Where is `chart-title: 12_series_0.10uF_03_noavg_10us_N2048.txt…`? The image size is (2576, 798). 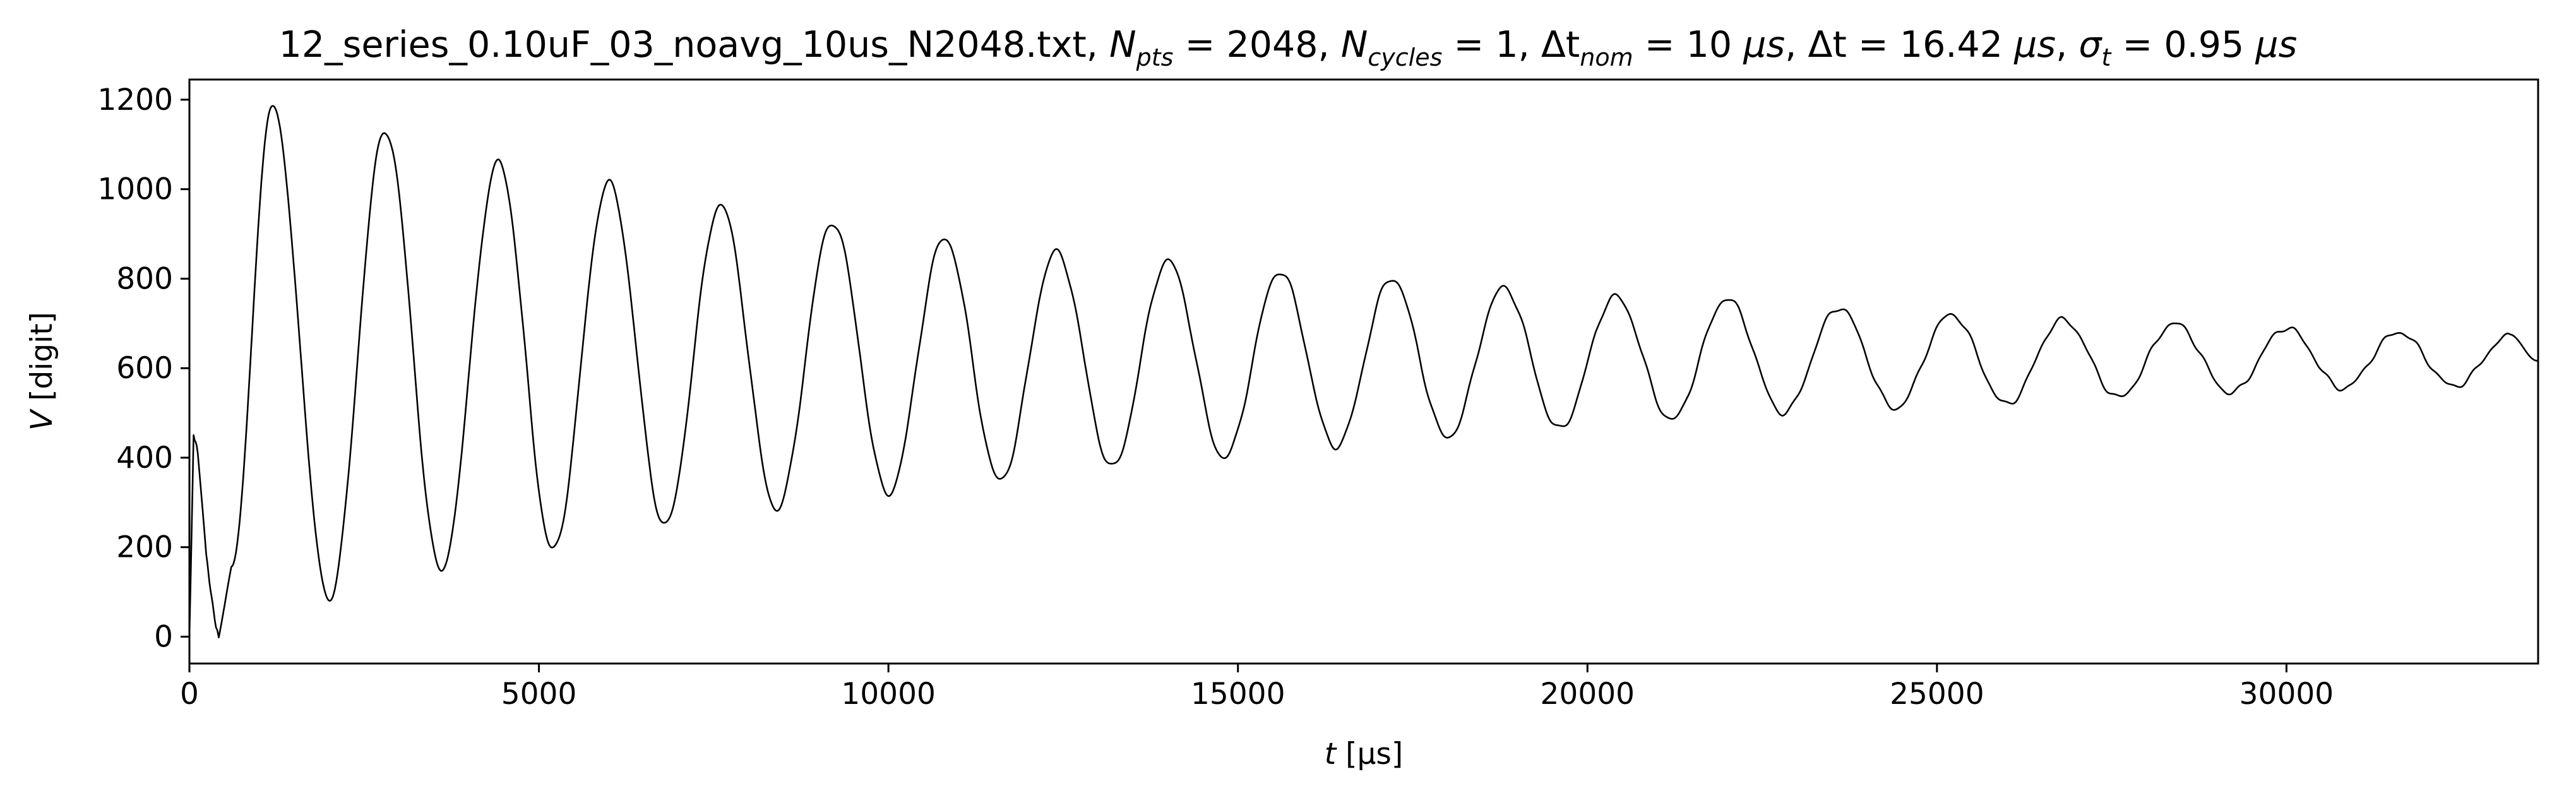 chart-title: 12_series_0.10uF_03_noavg_10us_N2048.txt… is located at coordinates (1288, 48).